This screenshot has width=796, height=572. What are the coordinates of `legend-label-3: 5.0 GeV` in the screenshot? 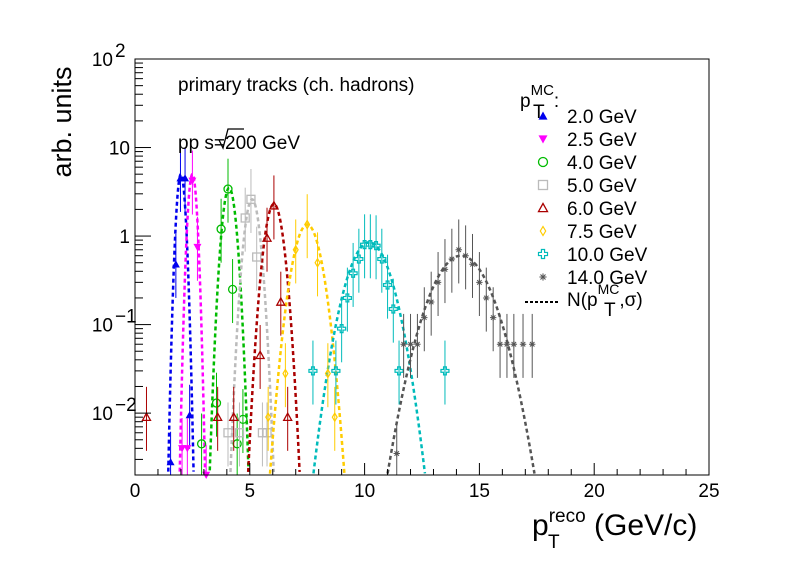 It's located at (602, 186).